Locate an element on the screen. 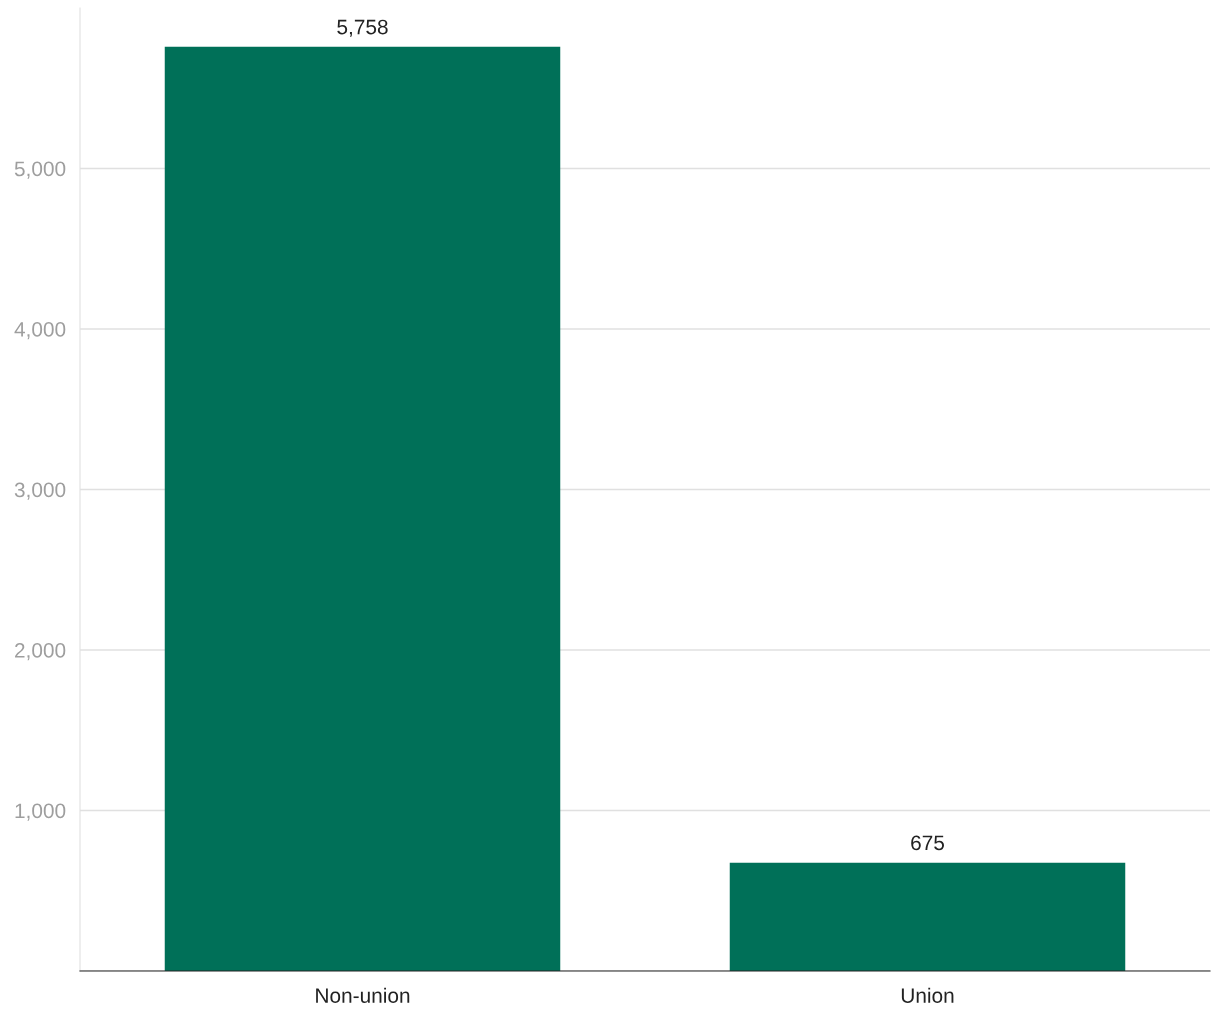 This screenshot has width=1220, height=1020. data-label: 675 is located at coordinates (928, 843).